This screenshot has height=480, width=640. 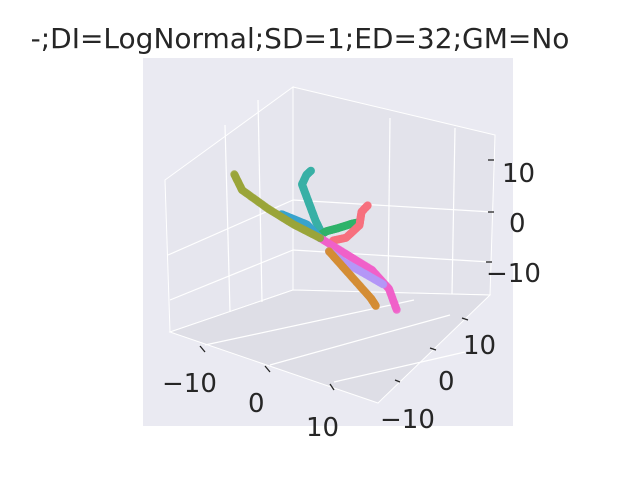 I want to click on z-tick-label: 0, so click(x=517, y=224).